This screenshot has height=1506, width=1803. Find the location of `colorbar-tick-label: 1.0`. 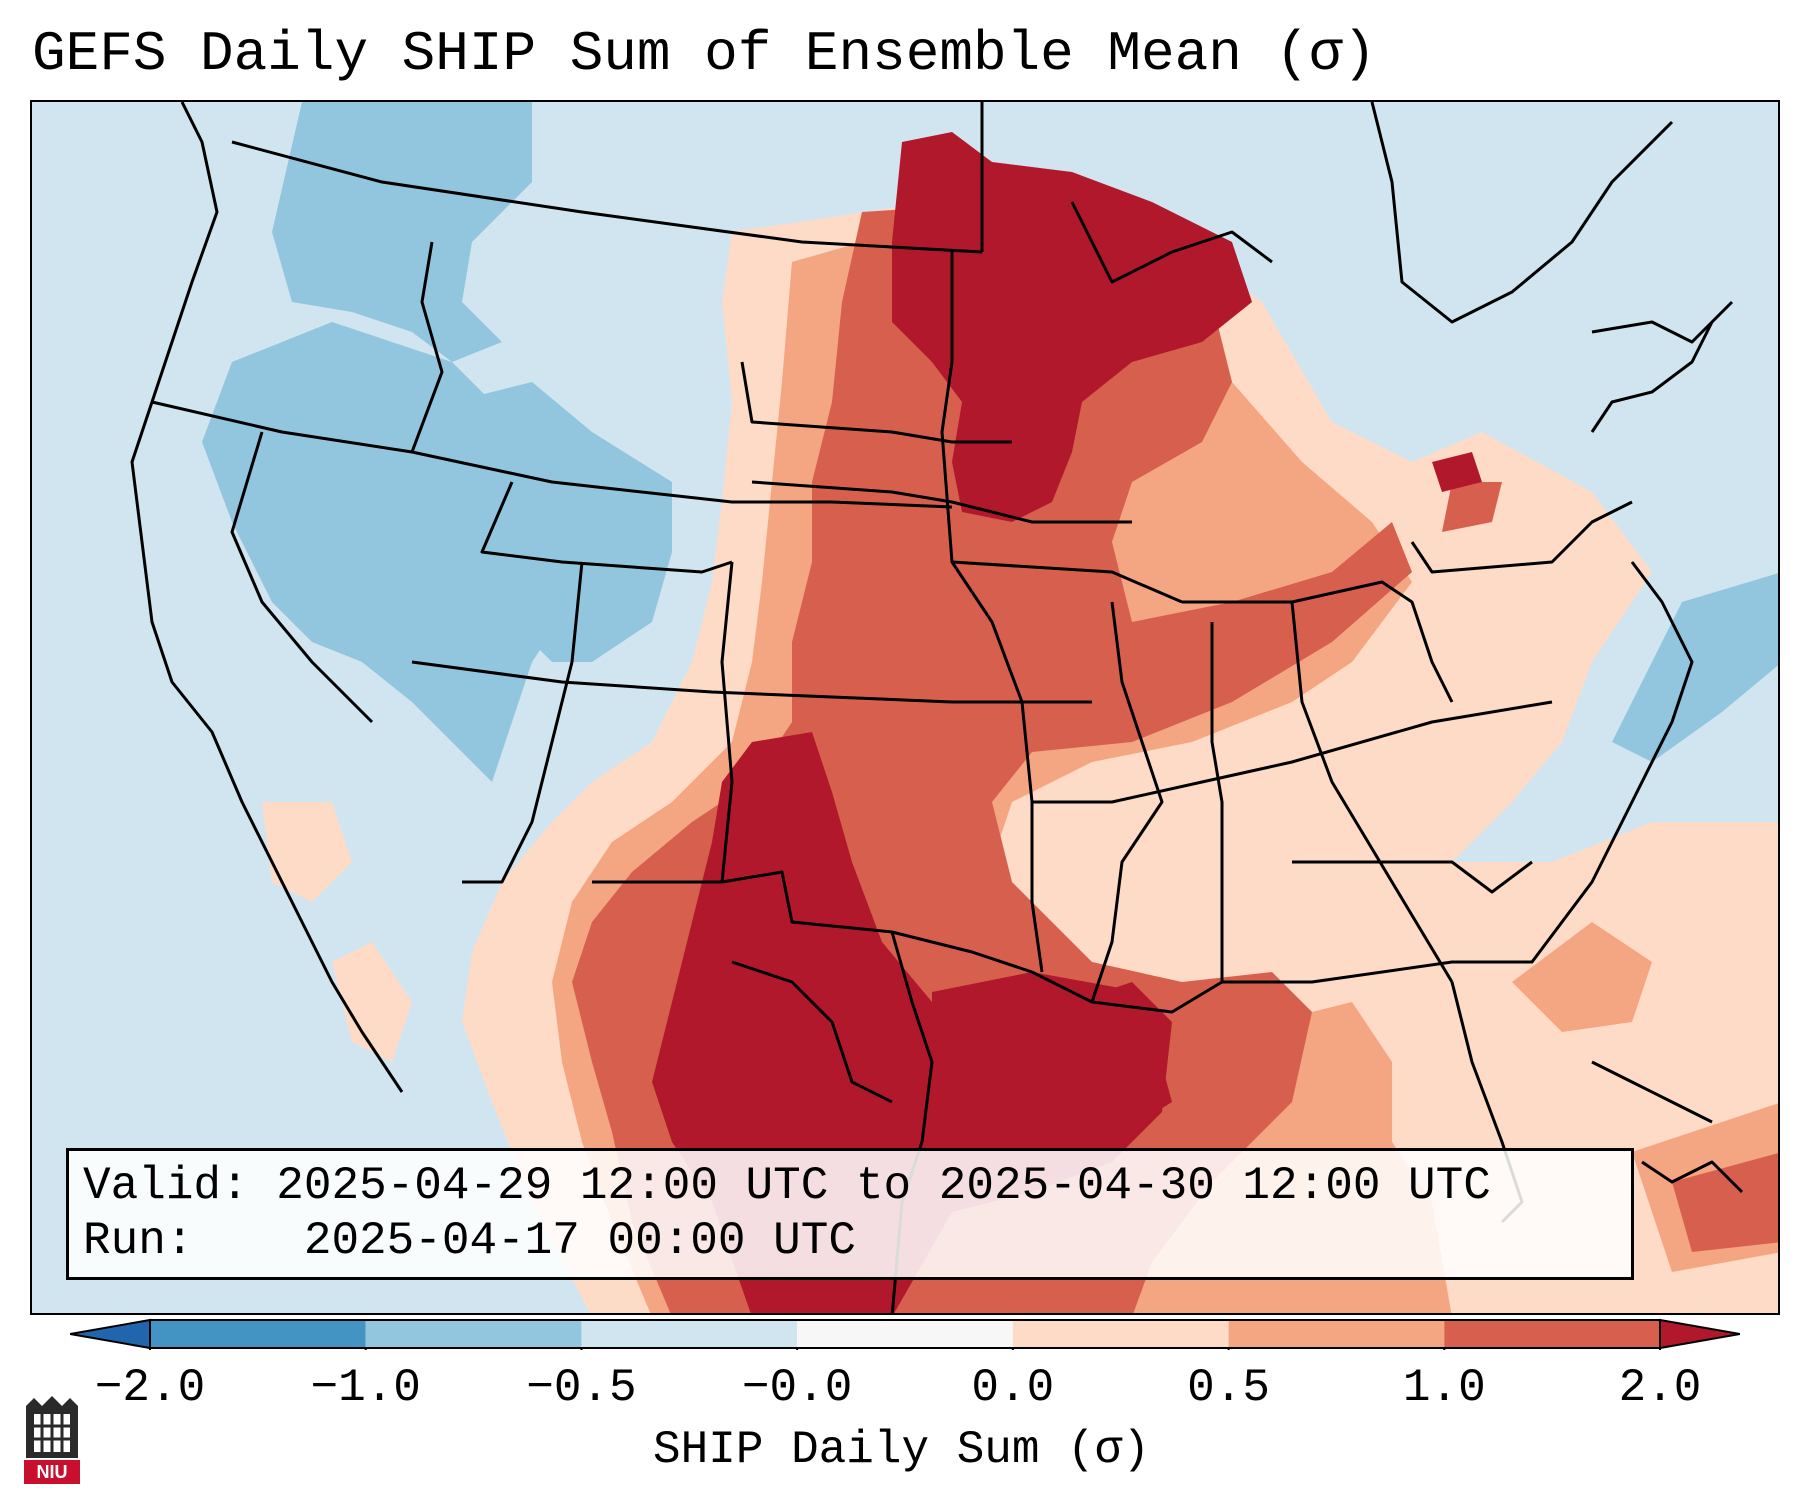

colorbar-tick-label: 1.0 is located at coordinates (1444, 1388).